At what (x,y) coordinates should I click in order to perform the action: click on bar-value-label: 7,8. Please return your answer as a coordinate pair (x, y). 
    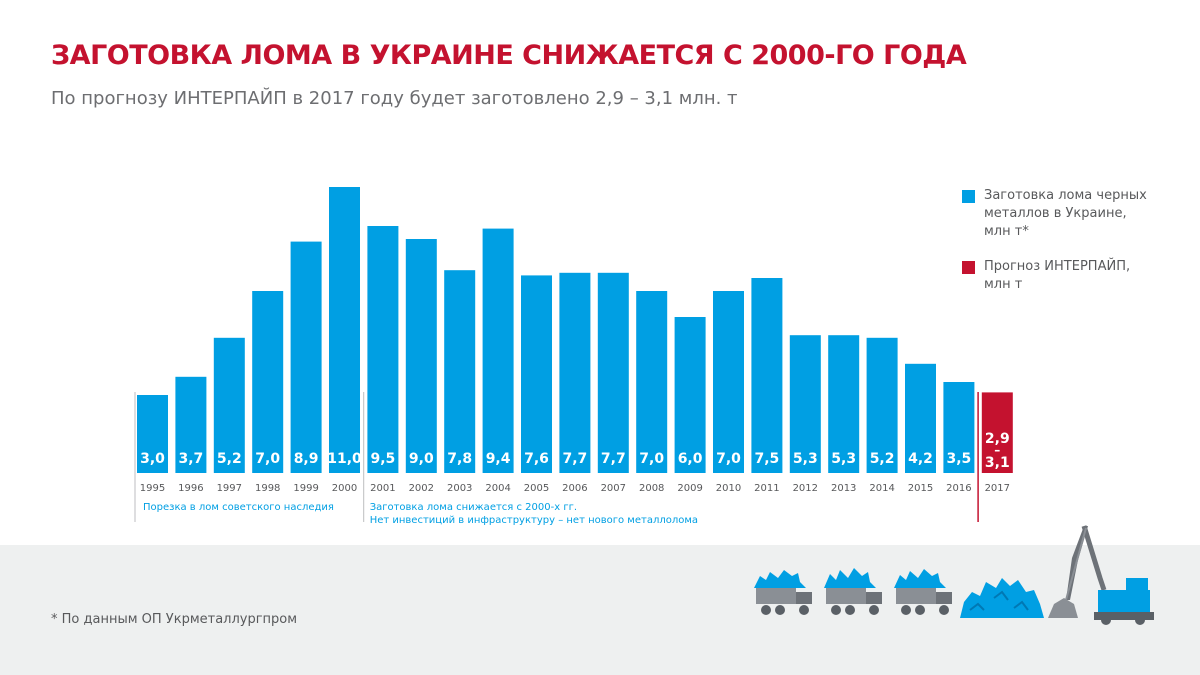
    Looking at the image, I should click on (459, 459).